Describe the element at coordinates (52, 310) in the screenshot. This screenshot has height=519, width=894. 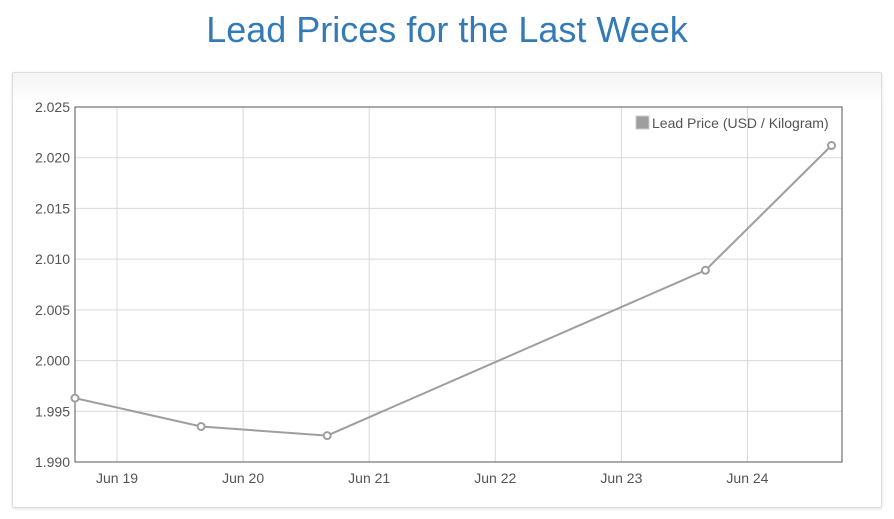
I see `y-tick-label: 2.005` at that location.